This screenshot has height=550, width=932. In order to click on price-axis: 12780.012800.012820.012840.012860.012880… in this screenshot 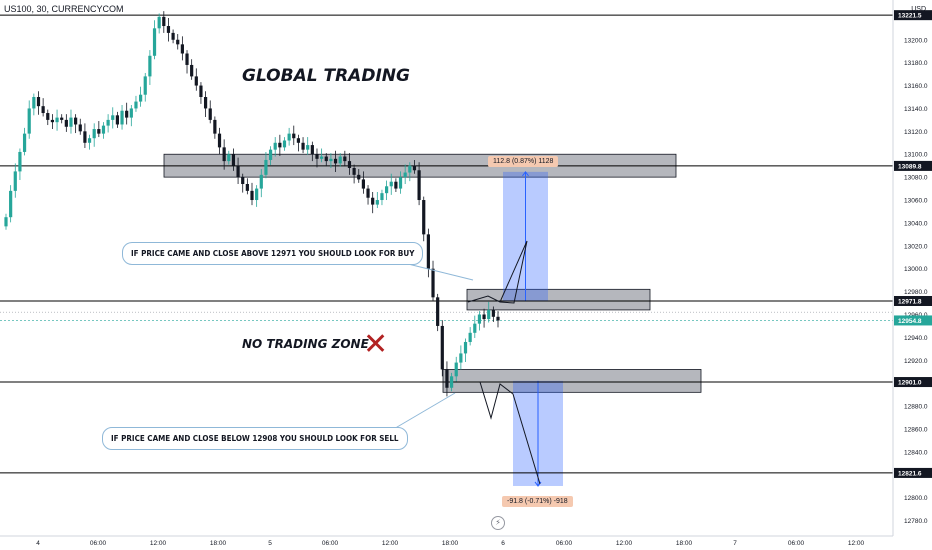, I will do `click(912, 275)`.